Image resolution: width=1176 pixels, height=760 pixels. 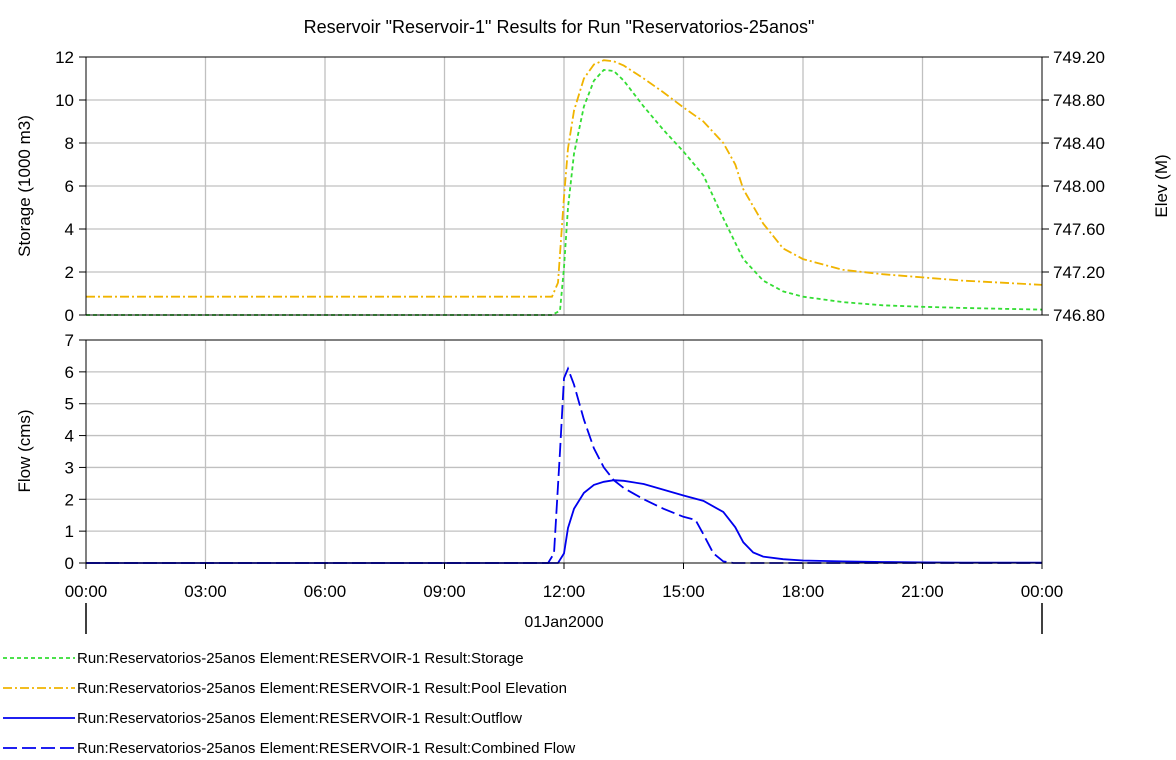 What do you see at coordinates (683, 591) in the screenshot?
I see `x-tick-label: 15:00` at bounding box center [683, 591].